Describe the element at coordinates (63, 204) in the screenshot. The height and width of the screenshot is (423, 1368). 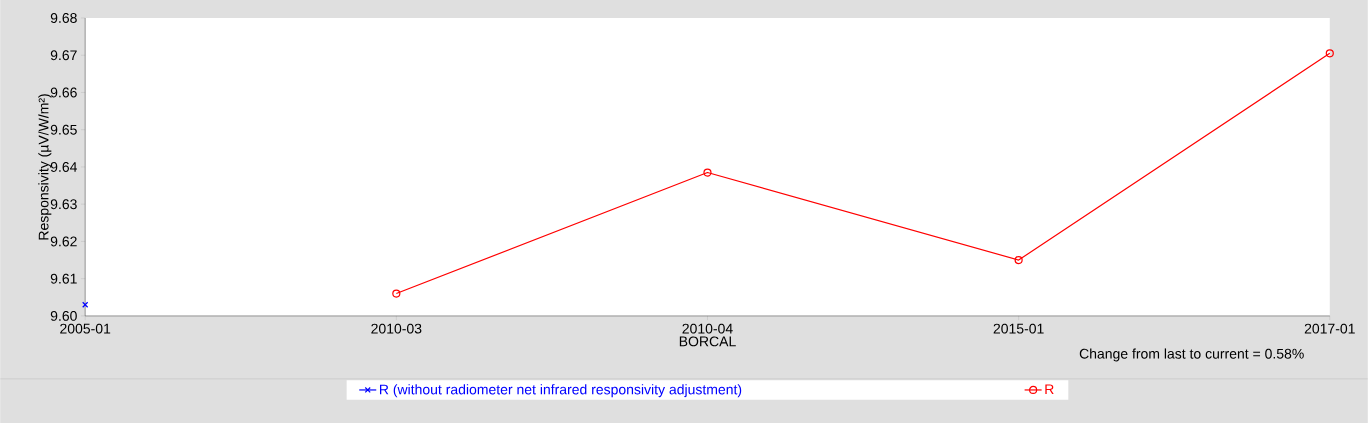
I see `y-tick-label: 9.63` at that location.